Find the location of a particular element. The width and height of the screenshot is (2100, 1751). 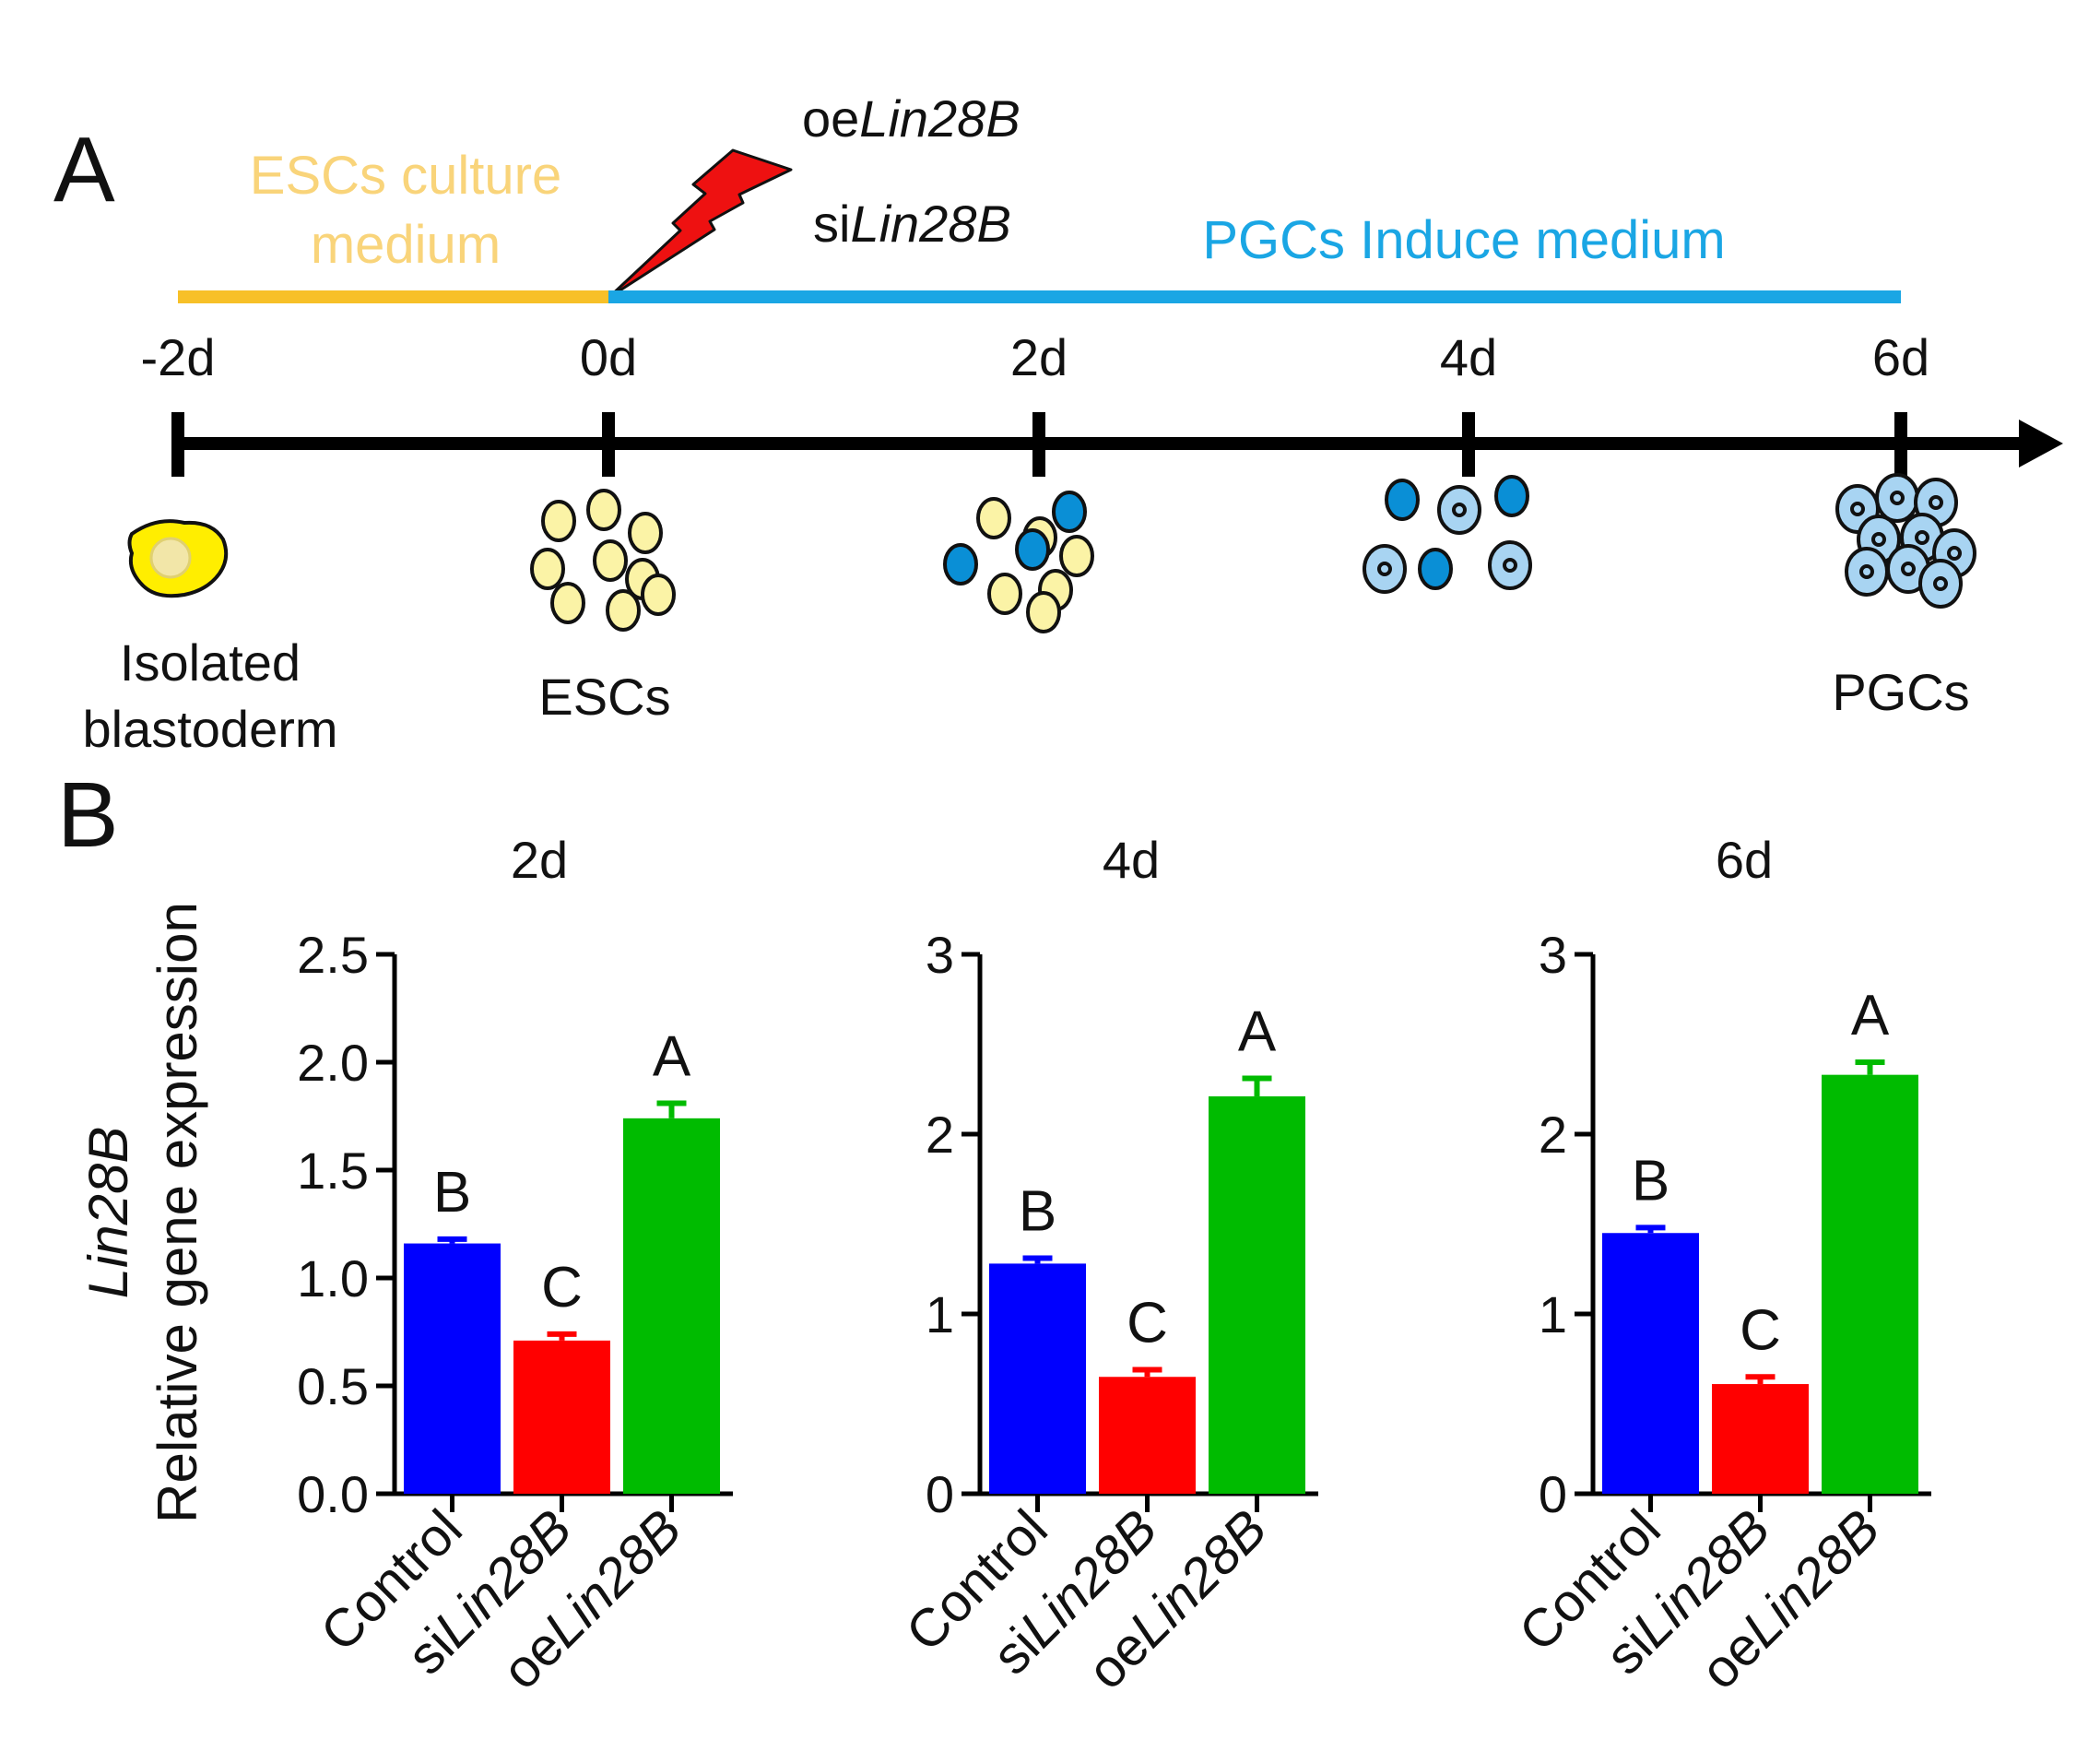

pgc-medium-text: PGCs Induce medium is located at coordinates (1464, 240).